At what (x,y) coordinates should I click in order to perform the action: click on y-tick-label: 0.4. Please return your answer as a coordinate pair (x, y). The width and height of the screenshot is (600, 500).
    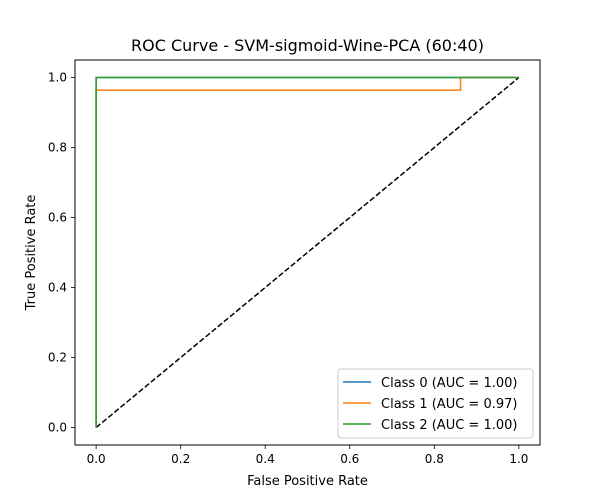
    Looking at the image, I should click on (57, 288).